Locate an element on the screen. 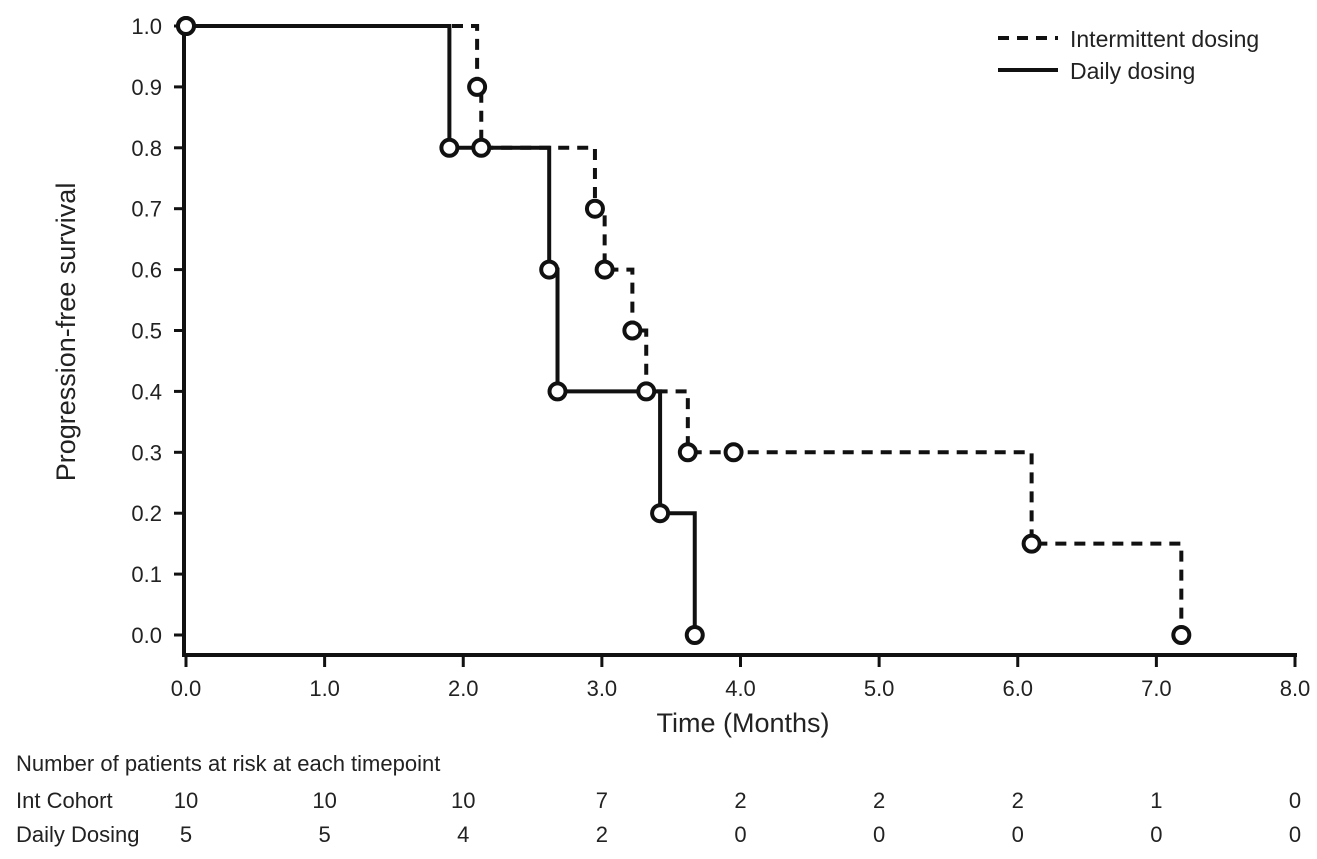  x-tick-label: 4.0 is located at coordinates (740, 688).